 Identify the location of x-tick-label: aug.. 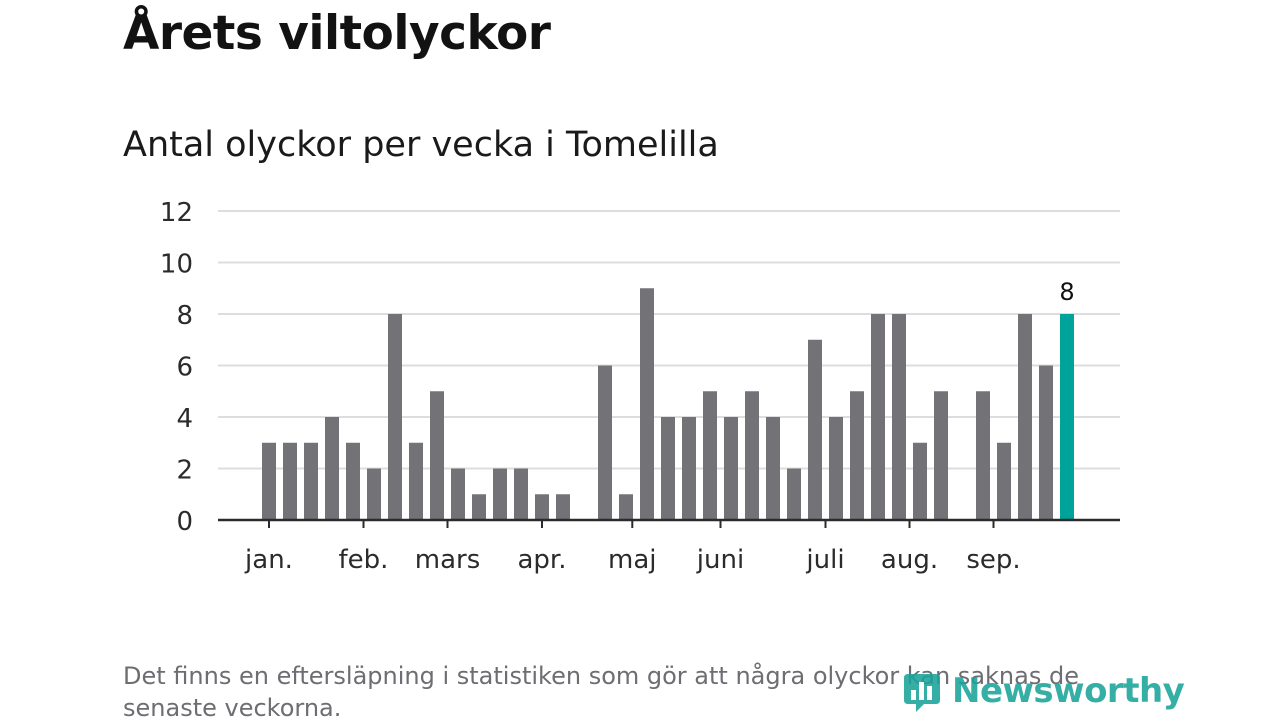
(909, 560).